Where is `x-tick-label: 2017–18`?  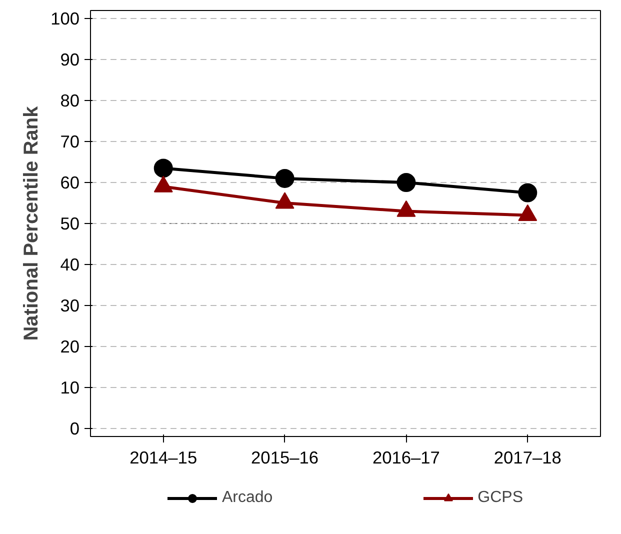
x-tick-label: 2017–18 is located at coordinates (528, 458).